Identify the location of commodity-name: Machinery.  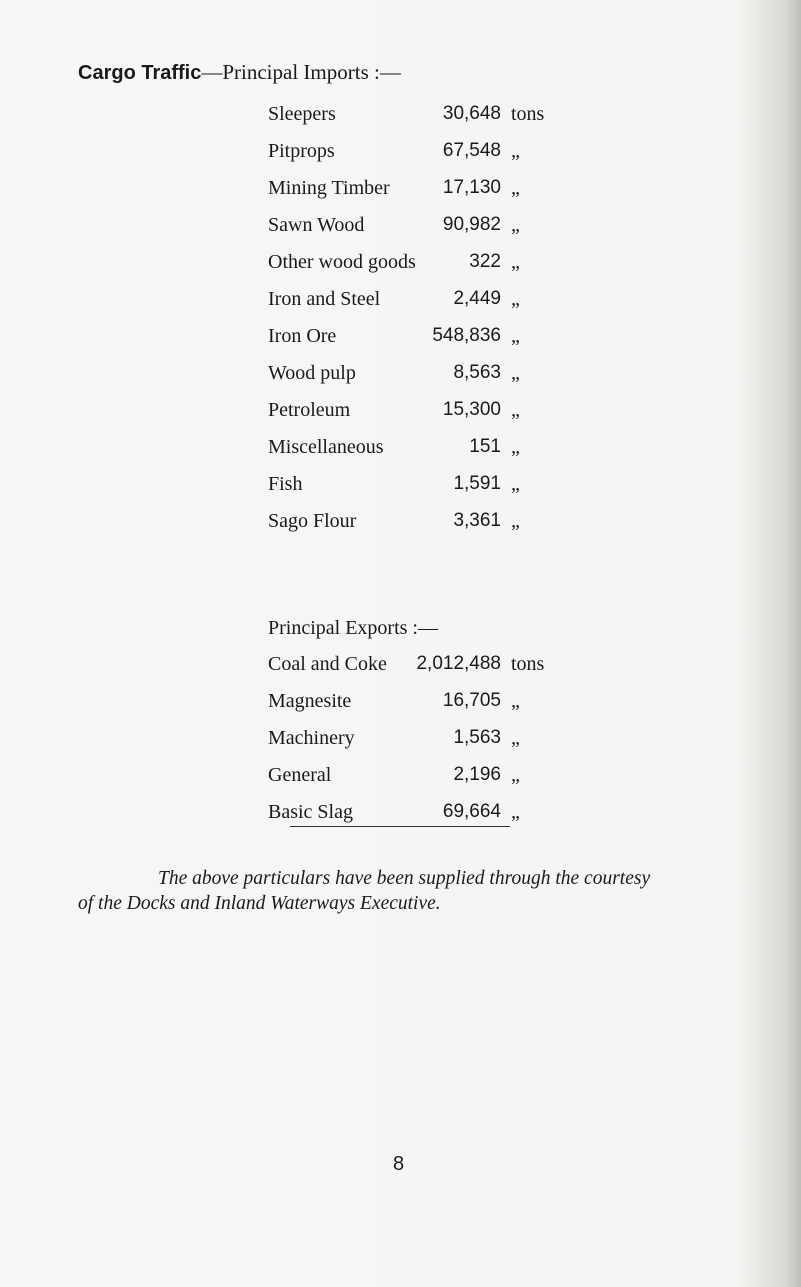
(311, 738).